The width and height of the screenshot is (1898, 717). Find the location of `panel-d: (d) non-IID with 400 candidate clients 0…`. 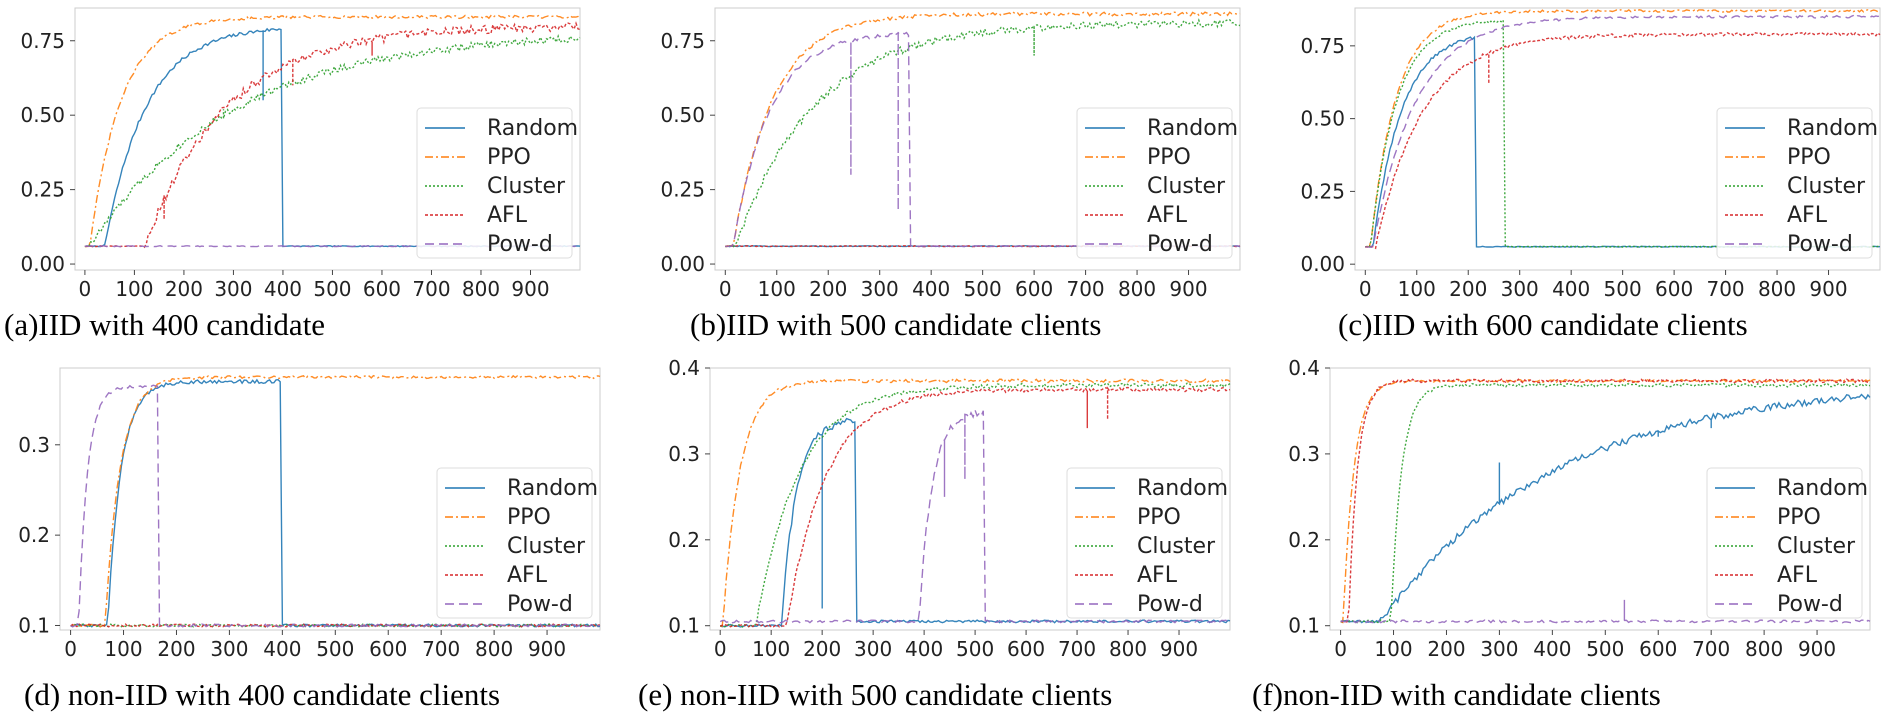

panel-d: (d) non-IID with 400 candidate clients 0… is located at coordinates (309, 539).